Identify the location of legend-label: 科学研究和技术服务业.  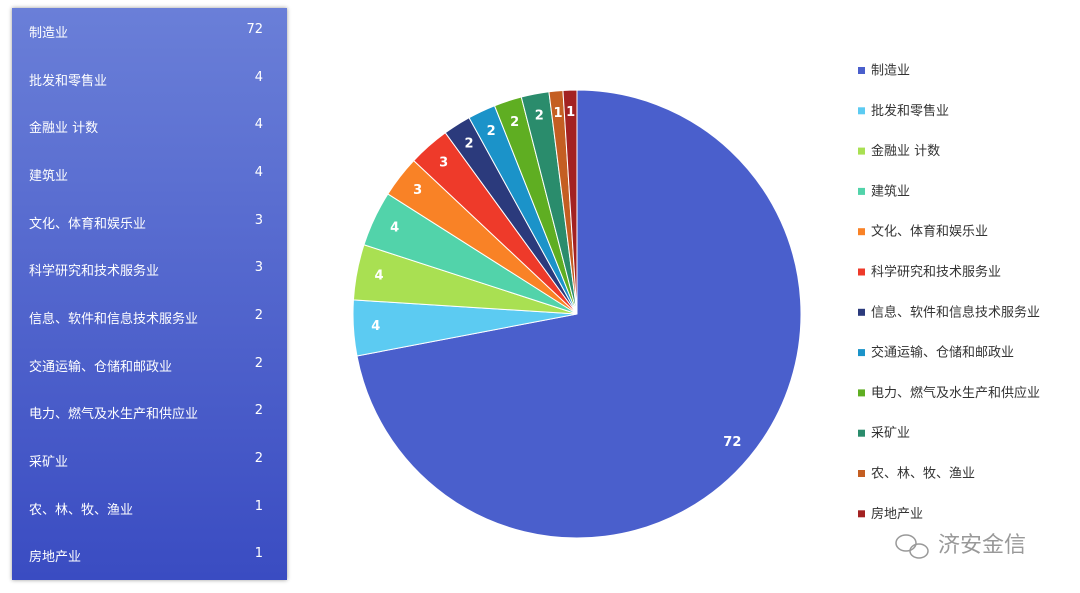
(936, 272).